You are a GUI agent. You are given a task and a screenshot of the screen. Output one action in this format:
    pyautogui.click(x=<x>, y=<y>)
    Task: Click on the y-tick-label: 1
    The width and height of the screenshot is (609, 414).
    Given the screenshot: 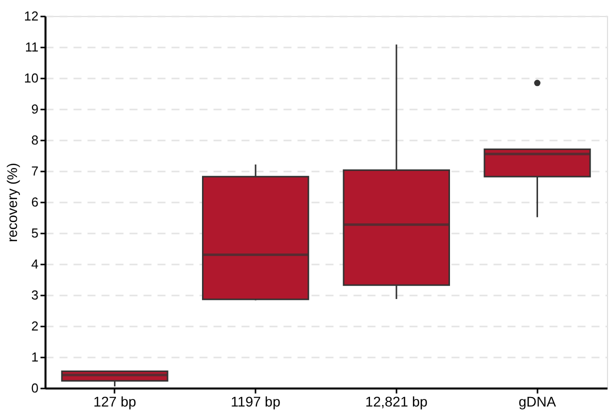 What is the action you would take?
    pyautogui.click(x=34, y=357)
    